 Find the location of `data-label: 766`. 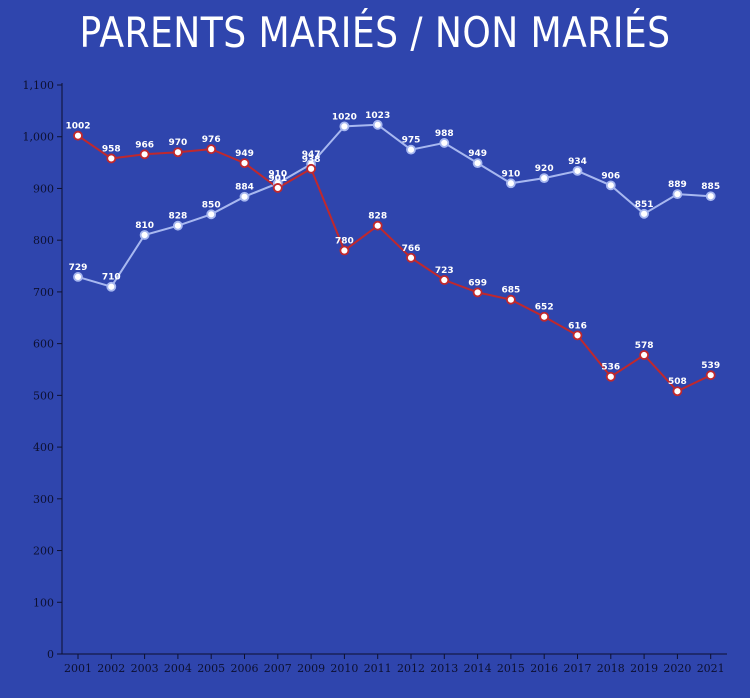

data-label: 766 is located at coordinates (411, 249).